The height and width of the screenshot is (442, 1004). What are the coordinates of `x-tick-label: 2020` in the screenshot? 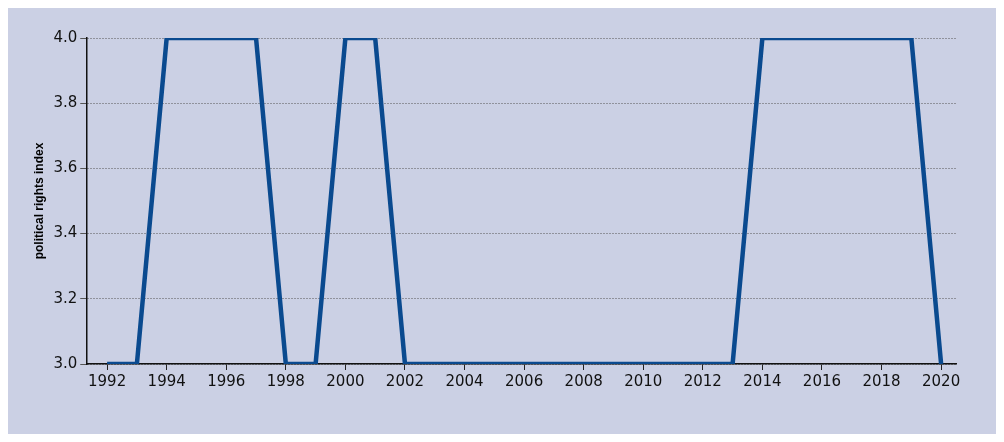 It's located at (941, 380).